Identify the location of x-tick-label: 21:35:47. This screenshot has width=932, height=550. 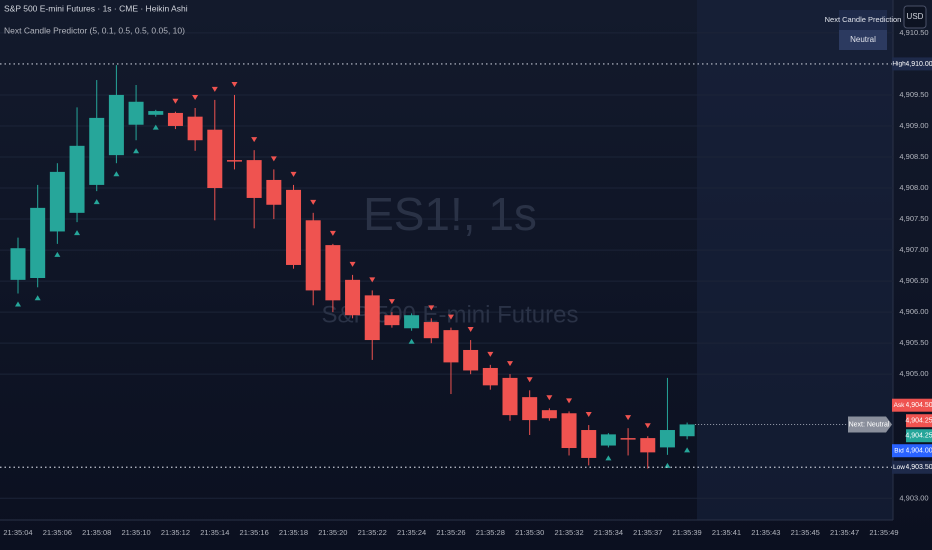
(844, 532).